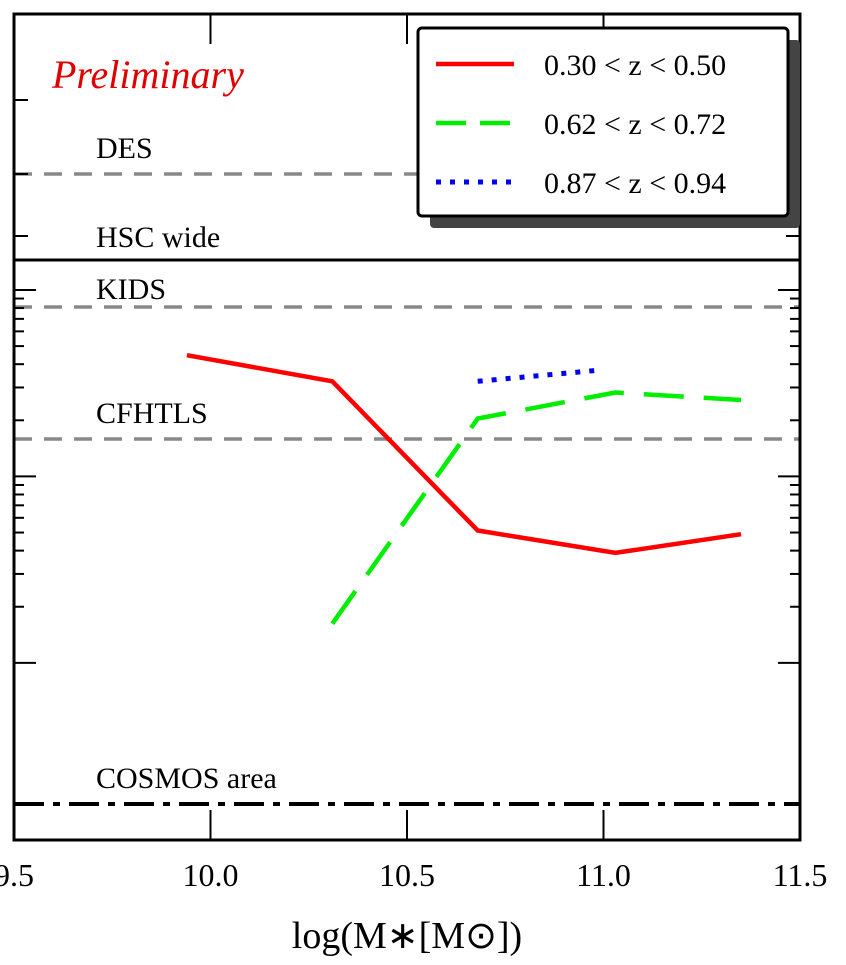 The height and width of the screenshot is (965, 846). I want to click on x-tick-label: 9.5, so click(17, 875).